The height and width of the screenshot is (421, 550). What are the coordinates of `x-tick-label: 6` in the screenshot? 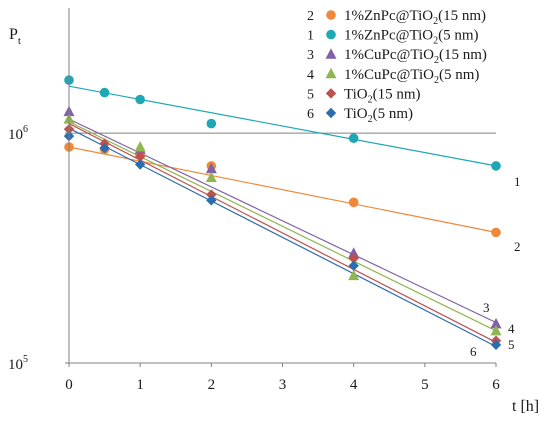 It's located at (496, 385).